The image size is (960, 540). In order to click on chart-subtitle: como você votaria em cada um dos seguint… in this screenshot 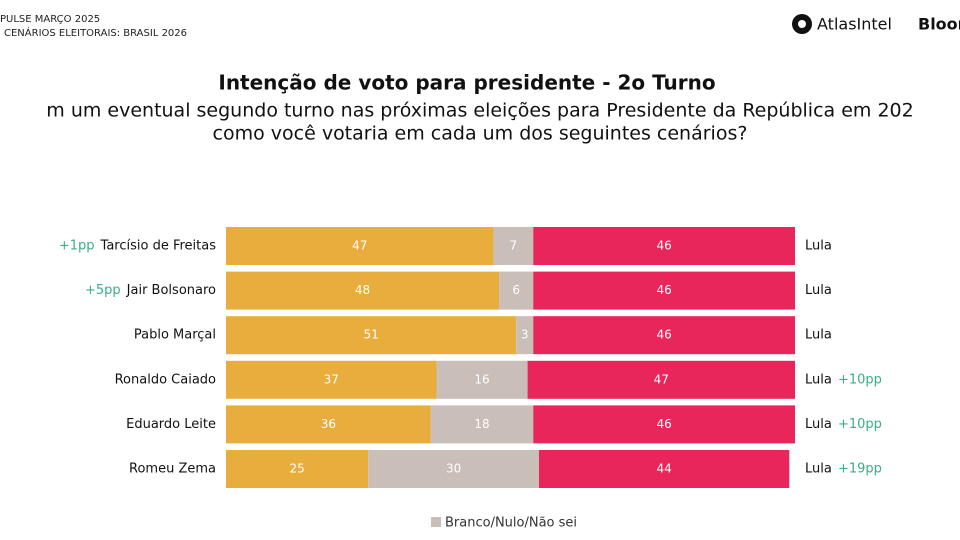, I will do `click(480, 134)`.